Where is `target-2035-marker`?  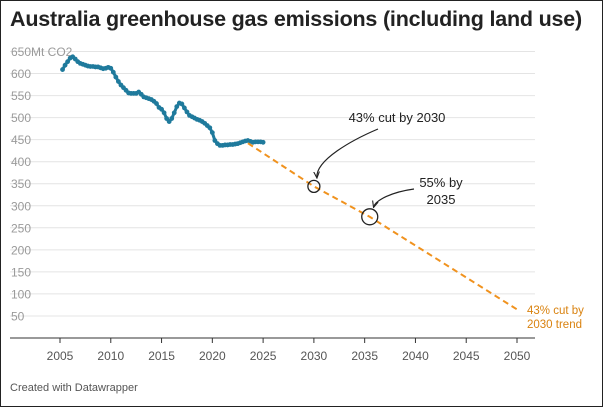 target-2035-marker is located at coordinates (370, 217).